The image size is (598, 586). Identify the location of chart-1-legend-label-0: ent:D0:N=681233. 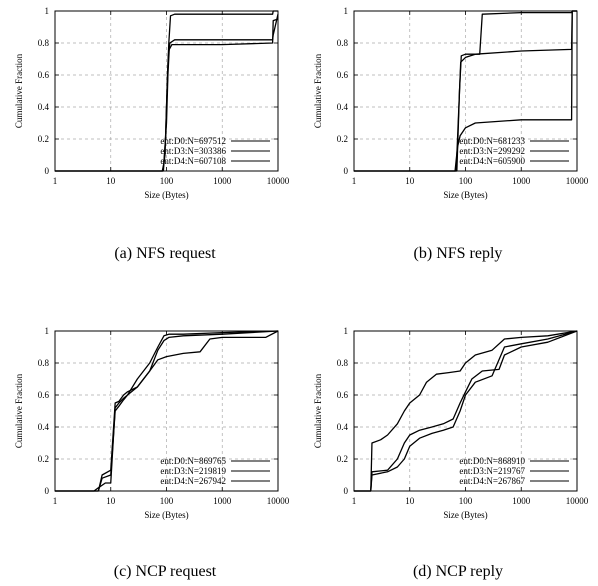
(492, 141).